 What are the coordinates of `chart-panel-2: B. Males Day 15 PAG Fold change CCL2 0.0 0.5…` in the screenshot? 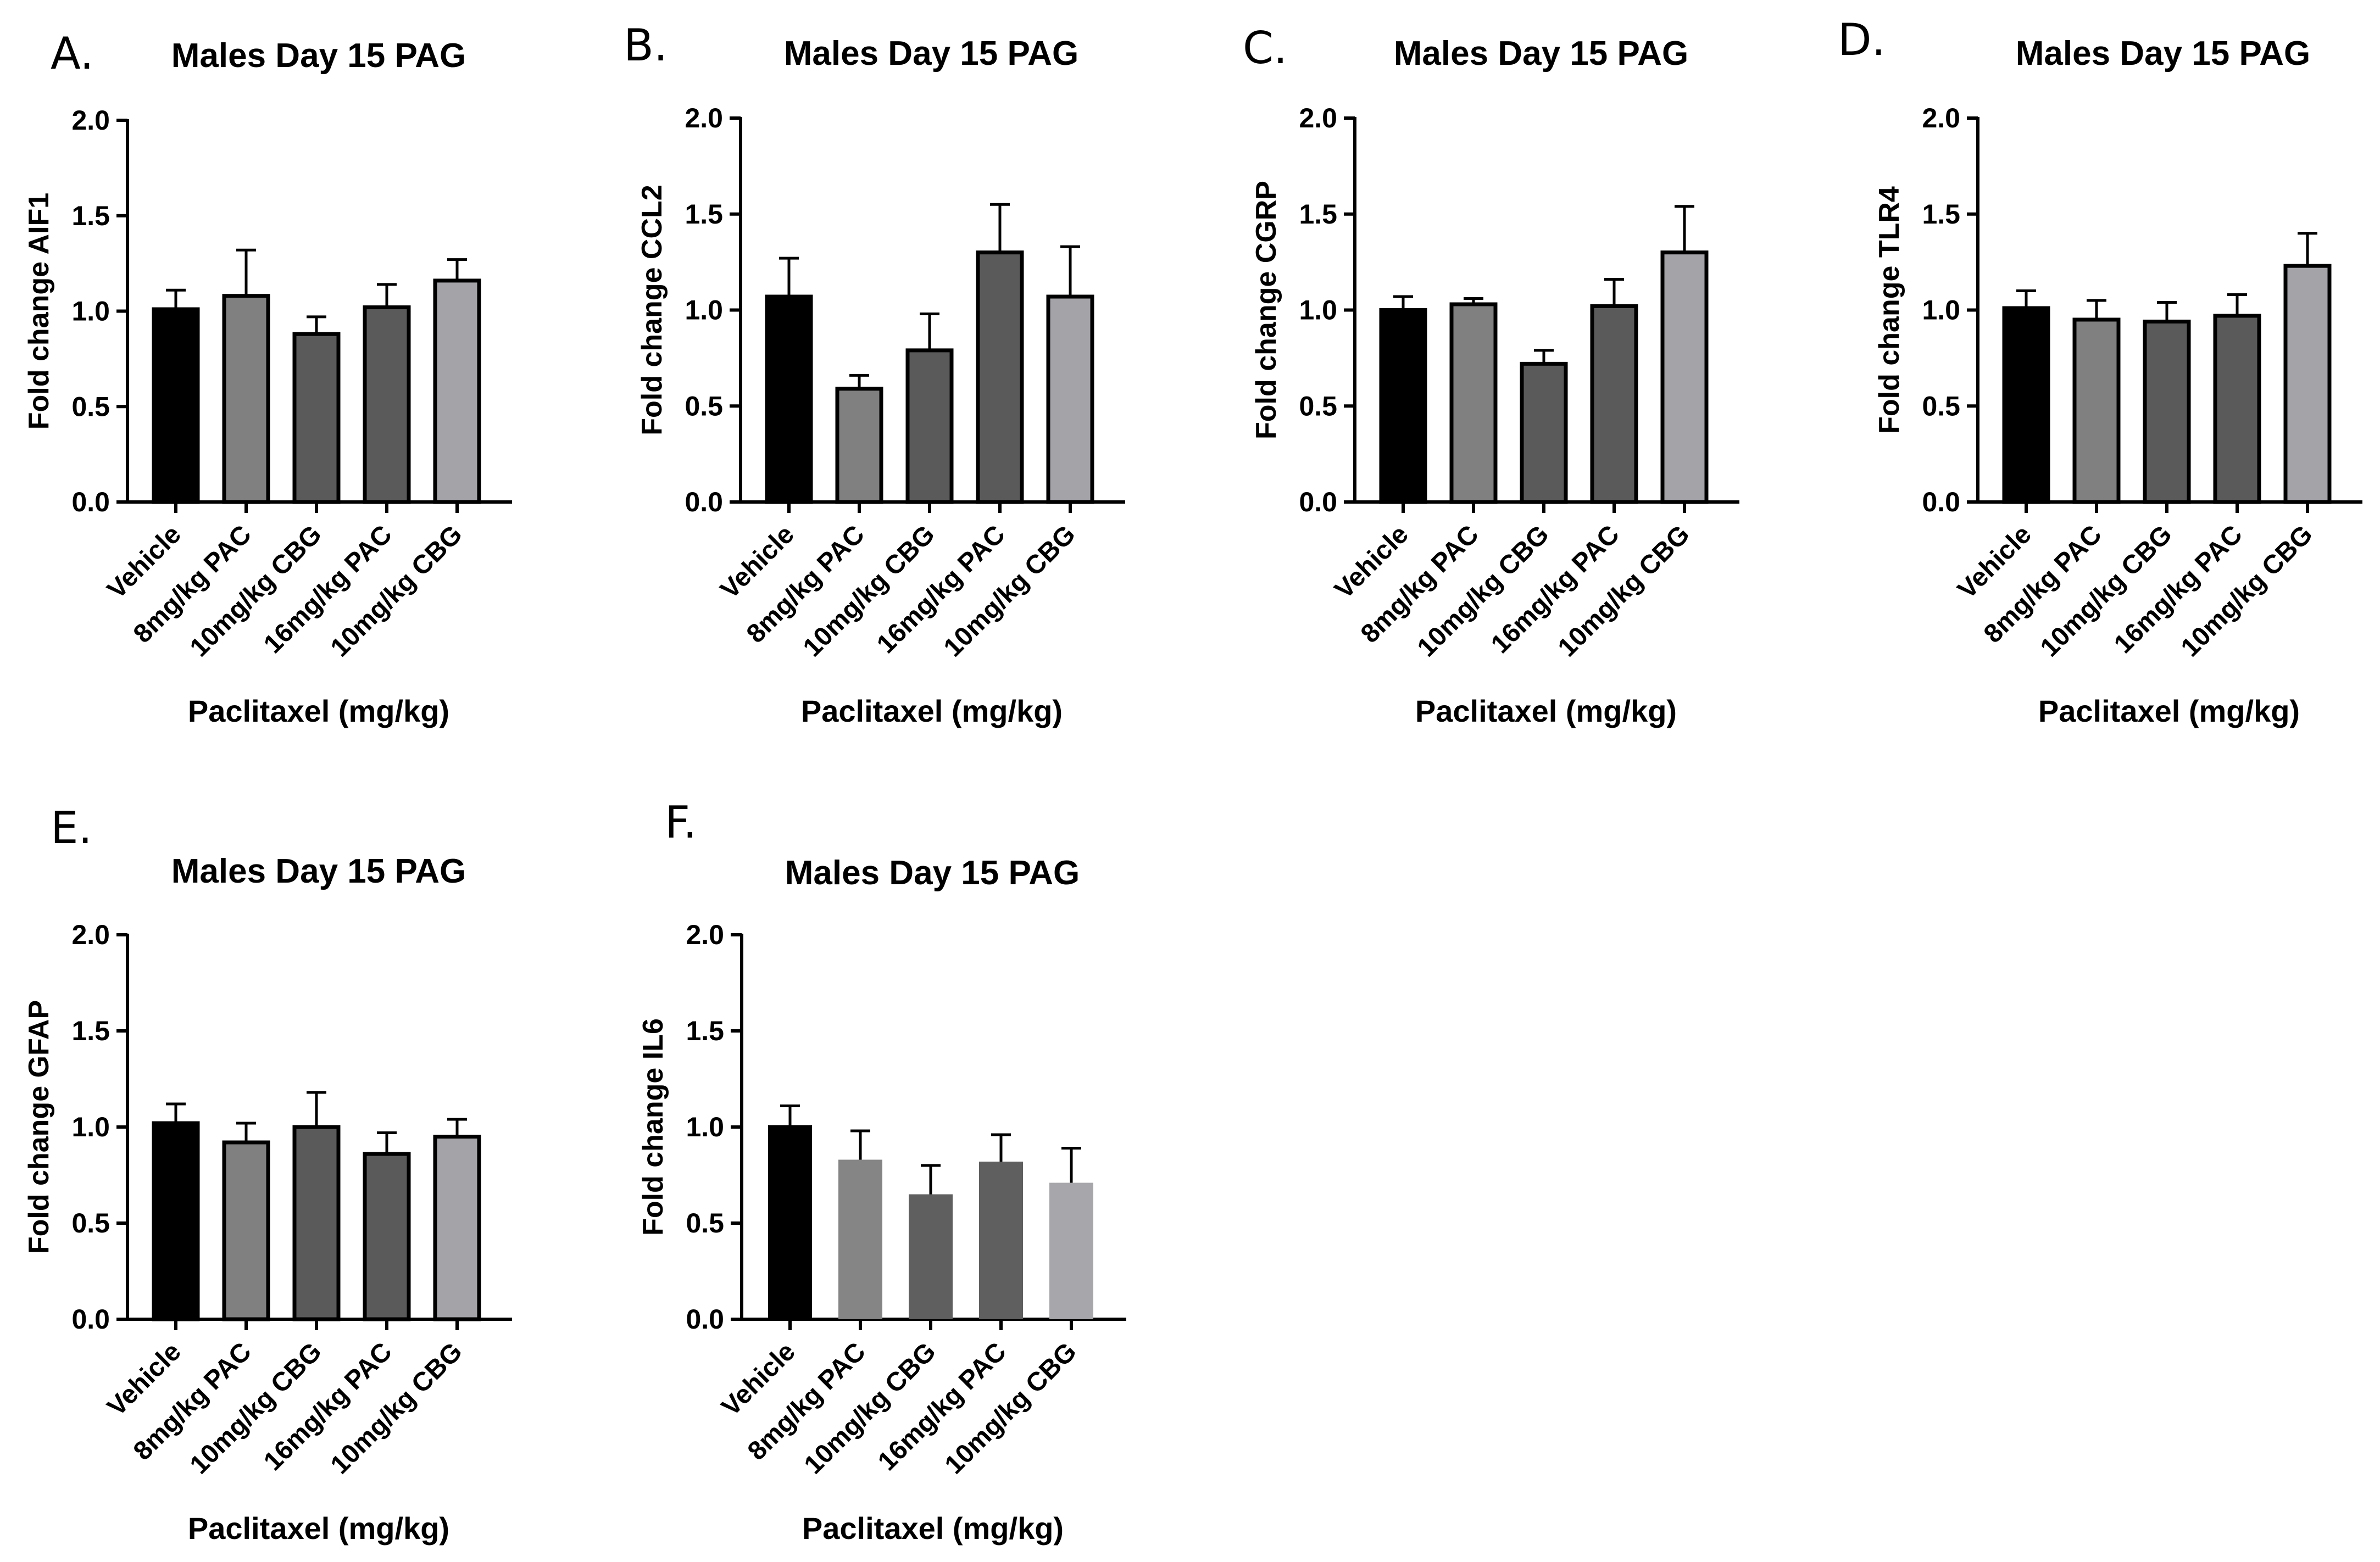 It's located at (874, 374).